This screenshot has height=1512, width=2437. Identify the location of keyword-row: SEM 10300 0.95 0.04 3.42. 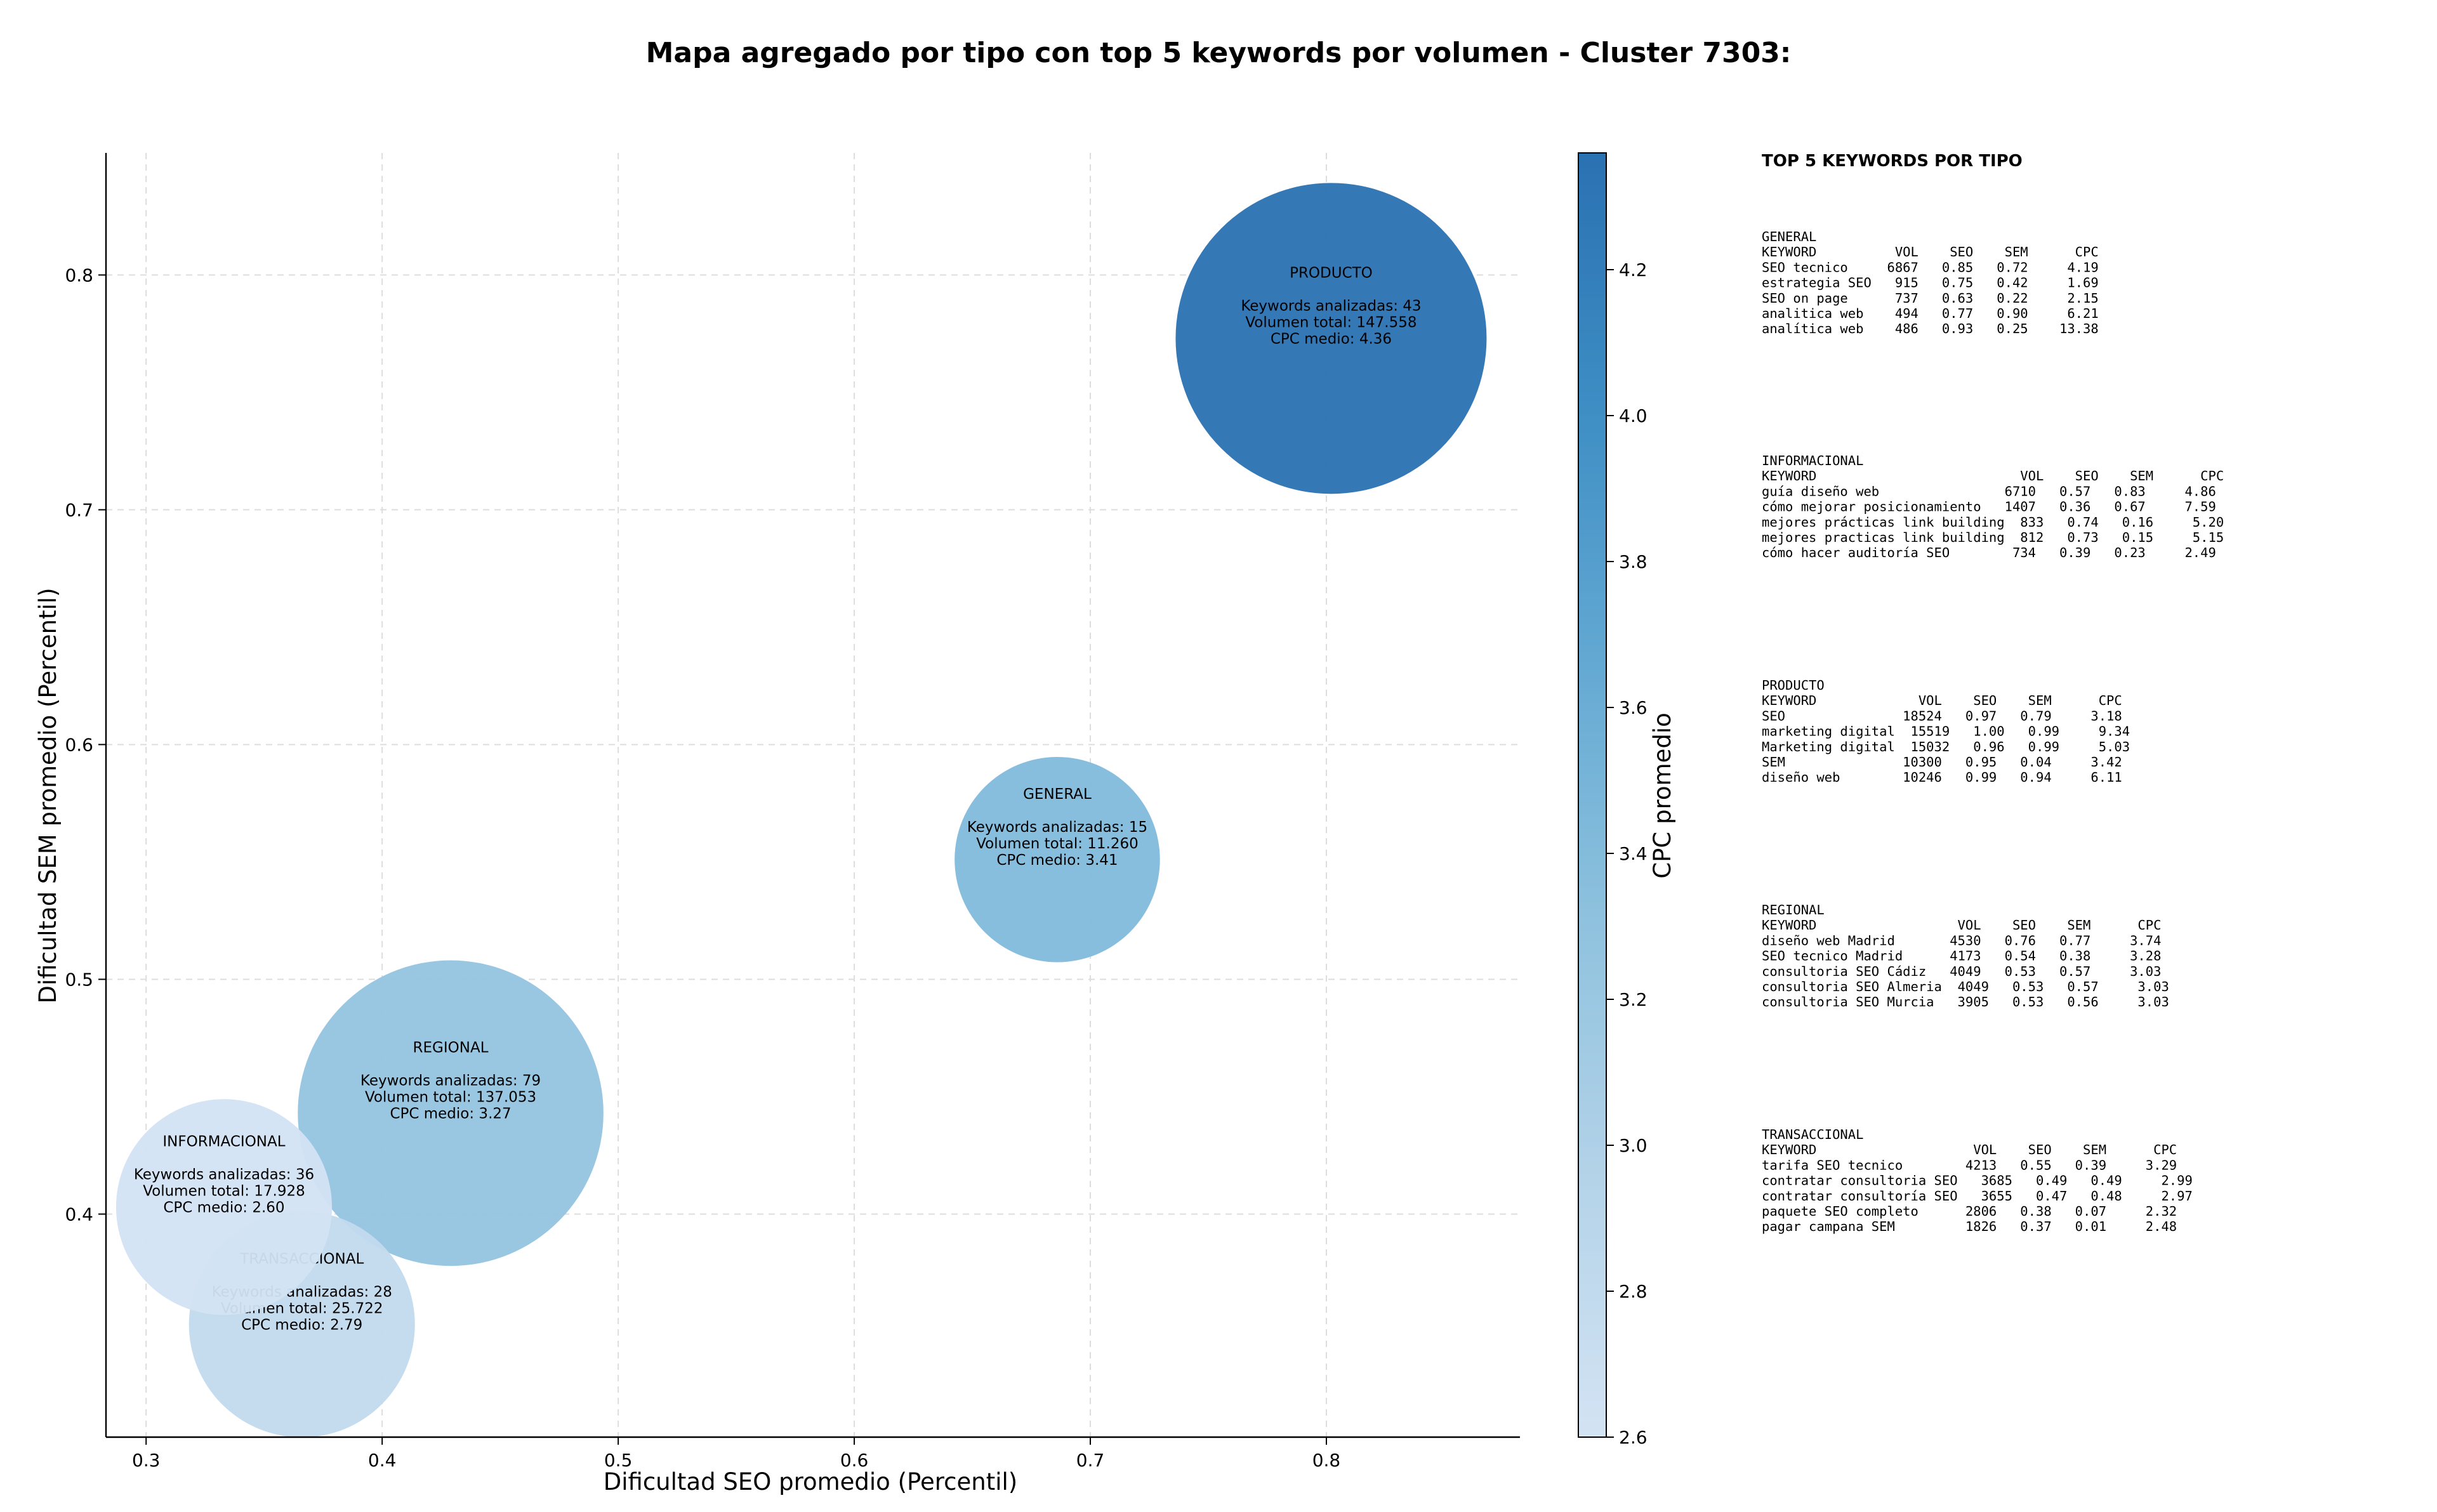
(1942, 762).